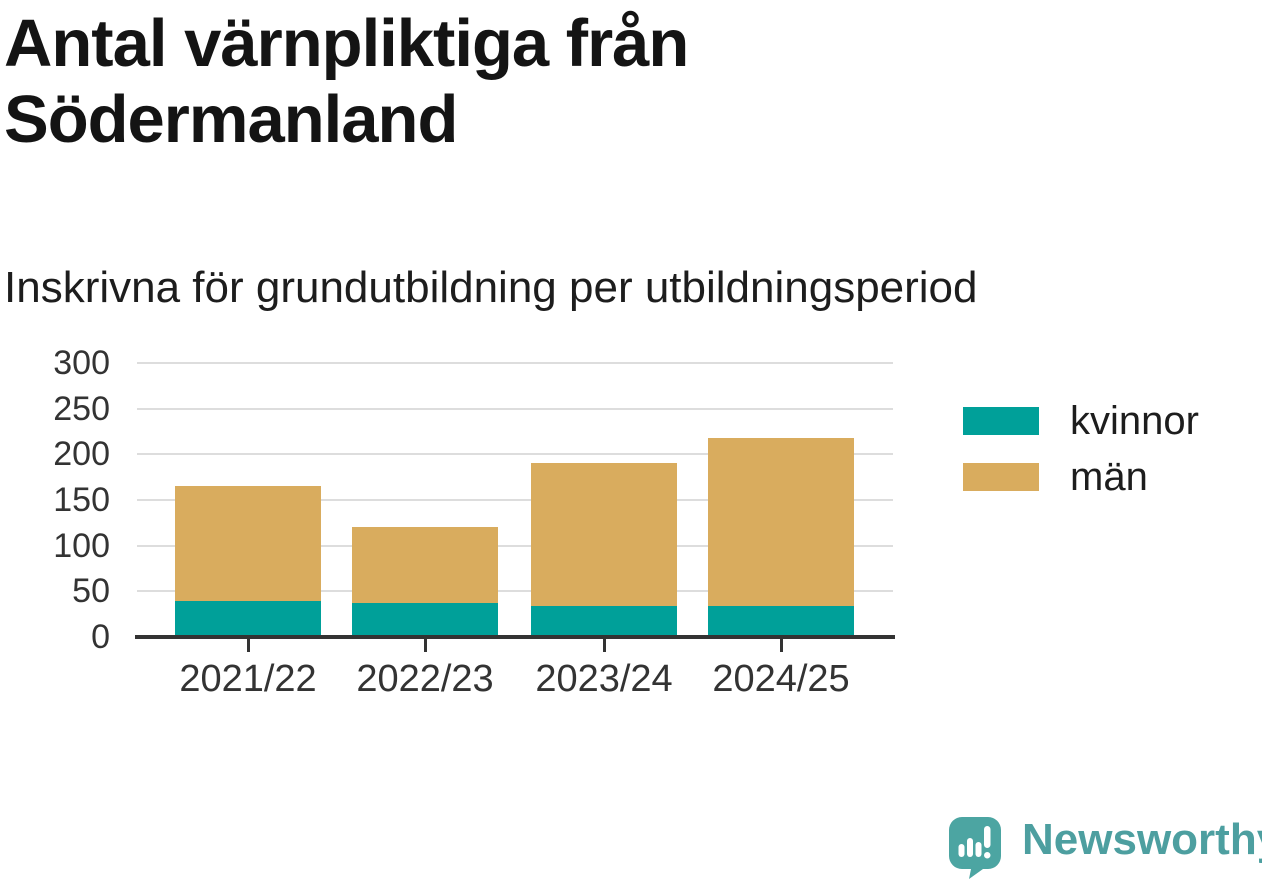 The height and width of the screenshot is (879, 1262). I want to click on y-axis-tick-label: 250, so click(81, 408).